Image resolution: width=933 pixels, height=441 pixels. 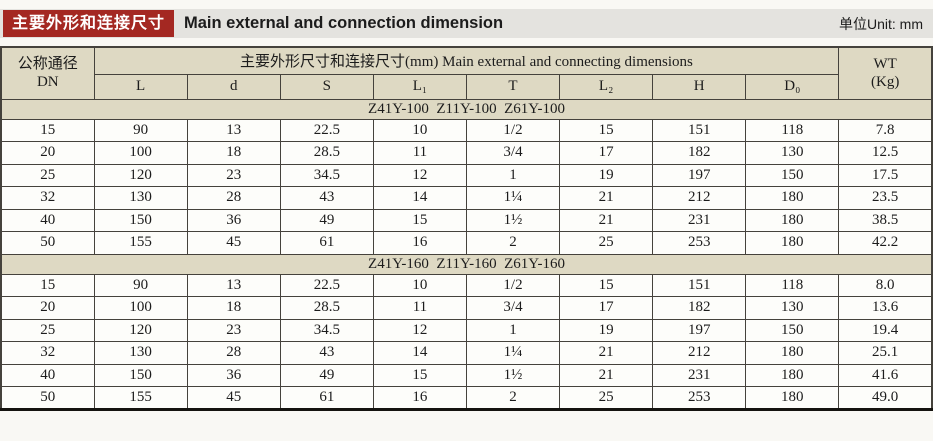 I want to click on table-cell: 11, so click(x=419, y=153).